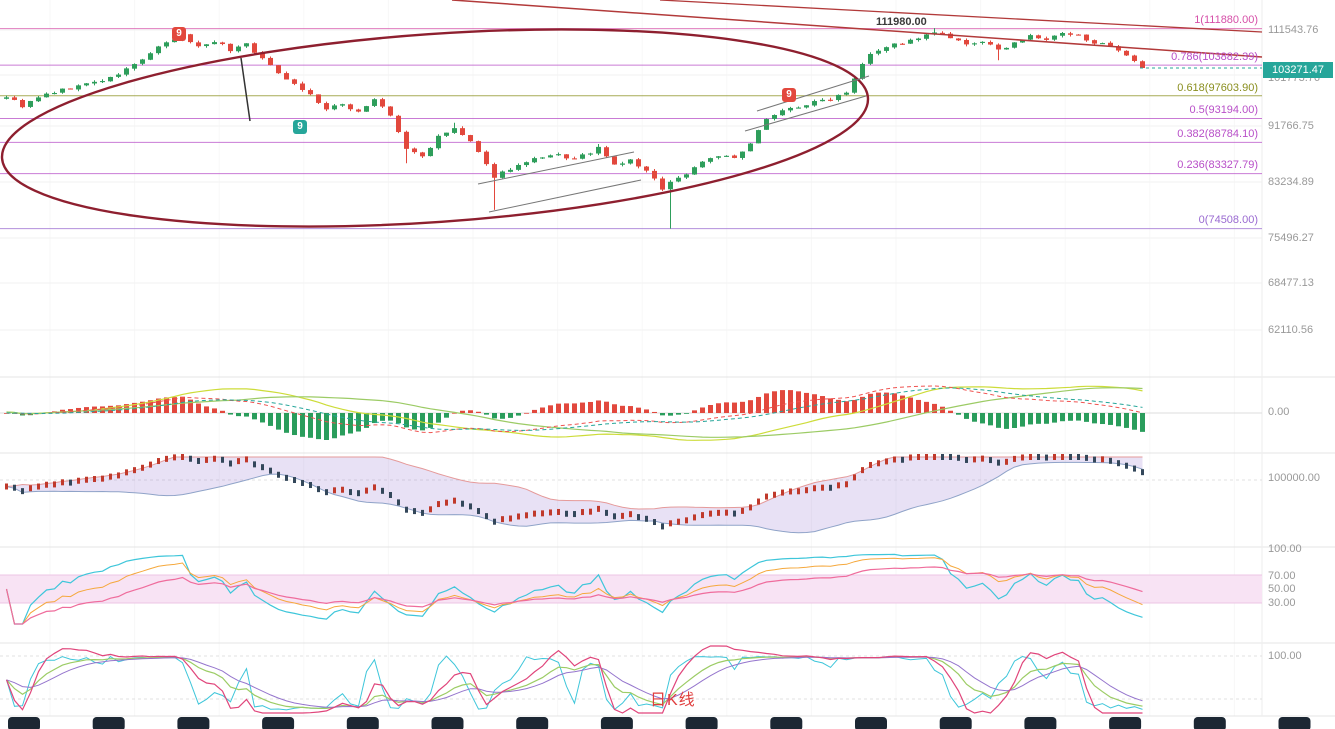  I want to click on band-axis-label: 100000.00, so click(1294, 478).